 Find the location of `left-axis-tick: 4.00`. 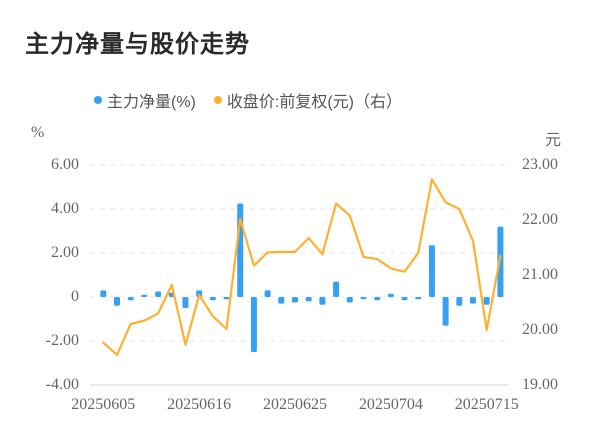

left-axis-tick: 4.00 is located at coordinates (65, 208).